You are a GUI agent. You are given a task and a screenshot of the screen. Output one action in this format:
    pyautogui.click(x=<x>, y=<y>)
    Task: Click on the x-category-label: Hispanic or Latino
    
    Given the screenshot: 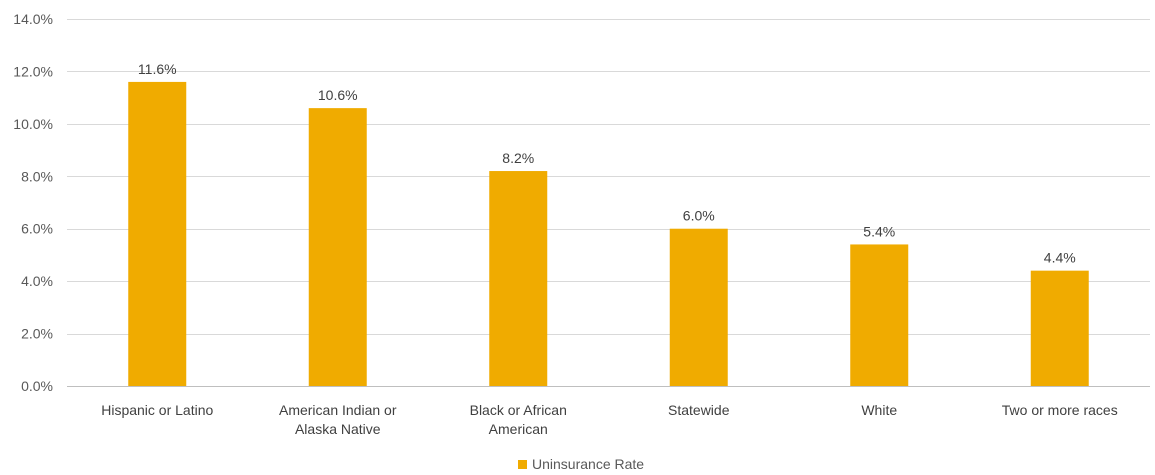 What is the action you would take?
    pyautogui.click(x=157, y=410)
    